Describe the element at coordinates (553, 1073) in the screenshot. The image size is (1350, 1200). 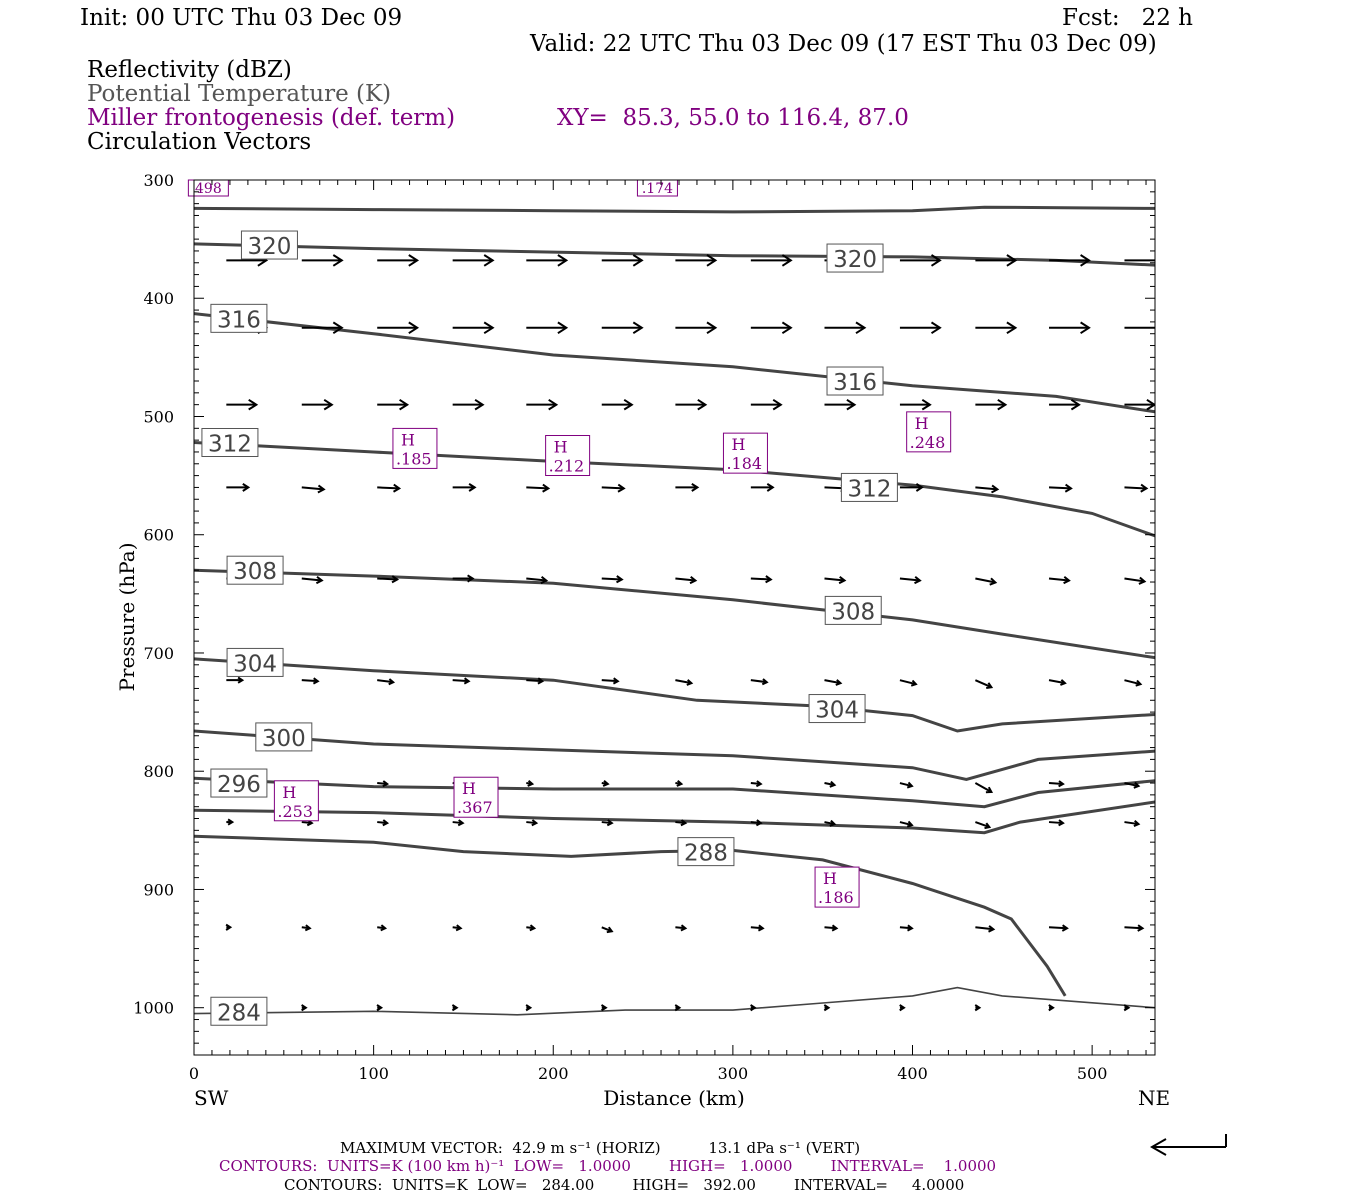
I see `x-tick-label: 200` at that location.